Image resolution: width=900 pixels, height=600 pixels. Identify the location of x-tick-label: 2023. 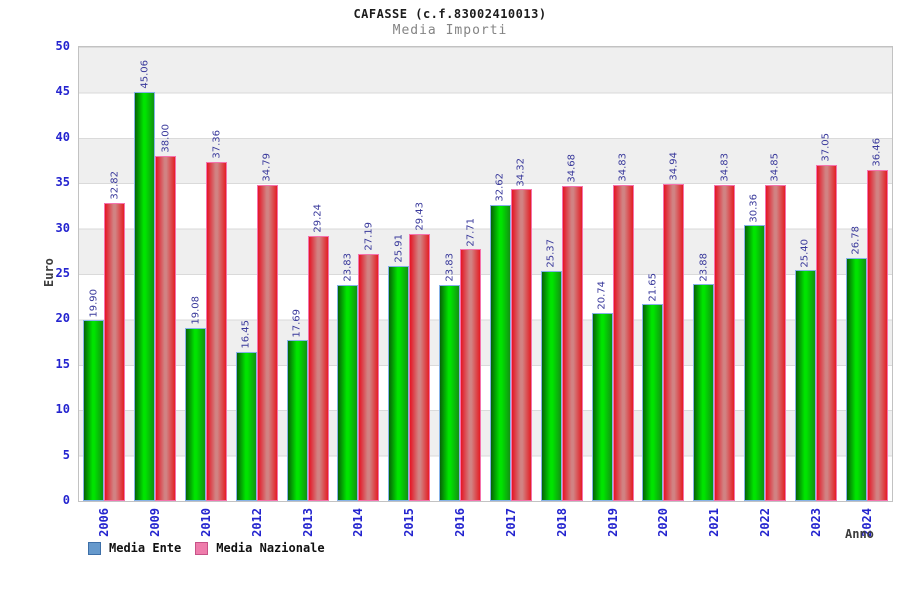
(815, 522).